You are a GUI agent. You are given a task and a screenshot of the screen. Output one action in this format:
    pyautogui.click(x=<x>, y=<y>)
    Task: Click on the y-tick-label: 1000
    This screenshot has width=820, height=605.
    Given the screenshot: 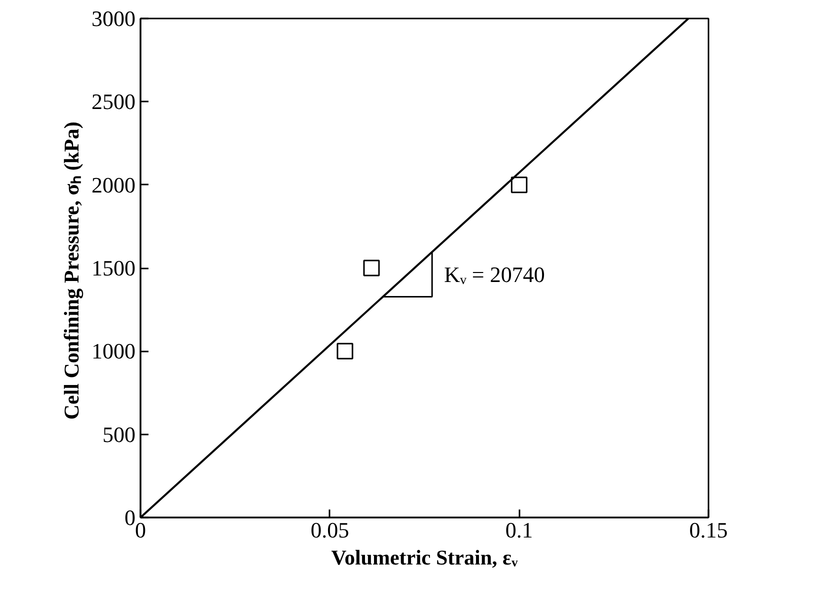 What is the action you would take?
    pyautogui.click(x=114, y=351)
    